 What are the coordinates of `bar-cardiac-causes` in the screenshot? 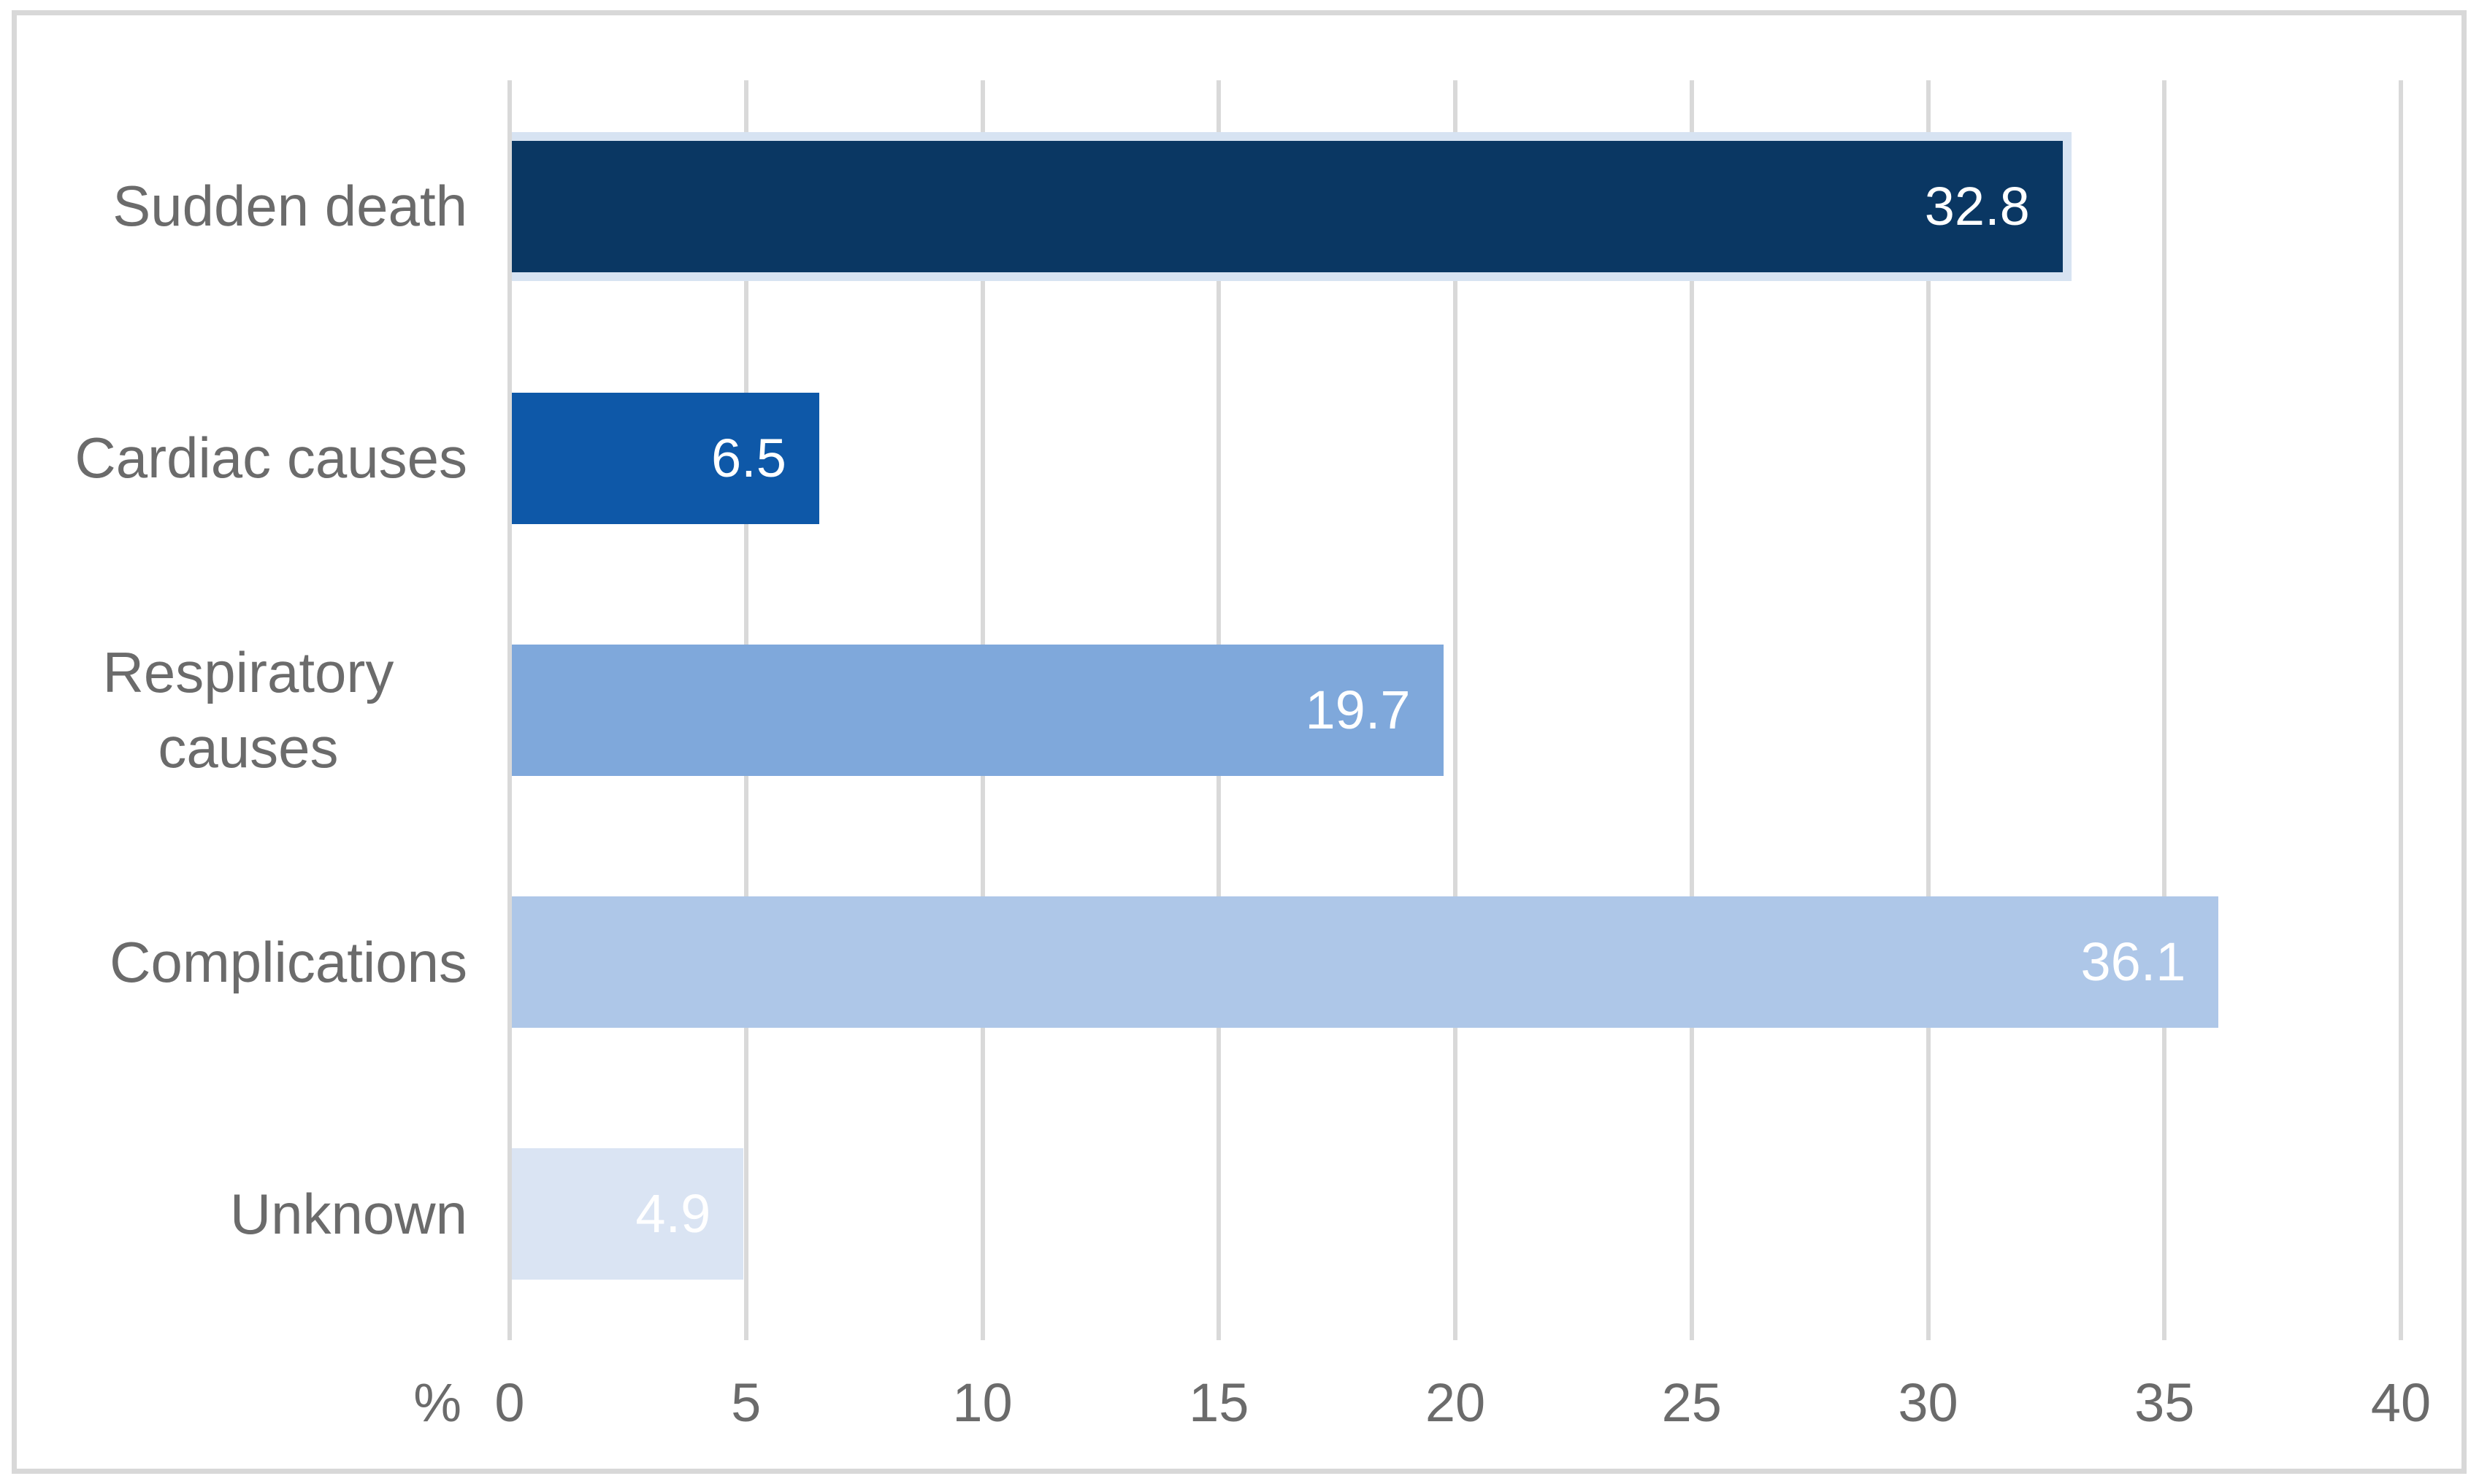 It's located at (665, 458).